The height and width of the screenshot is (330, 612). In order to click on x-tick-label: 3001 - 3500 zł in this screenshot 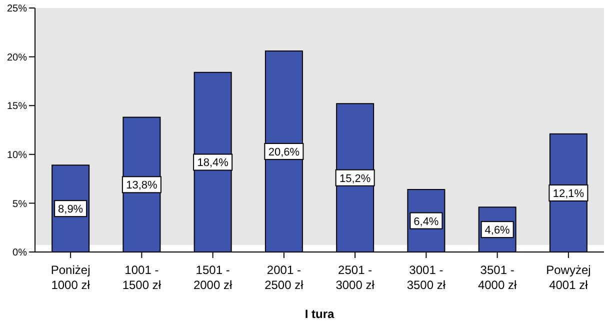, I will do `click(426, 277)`.